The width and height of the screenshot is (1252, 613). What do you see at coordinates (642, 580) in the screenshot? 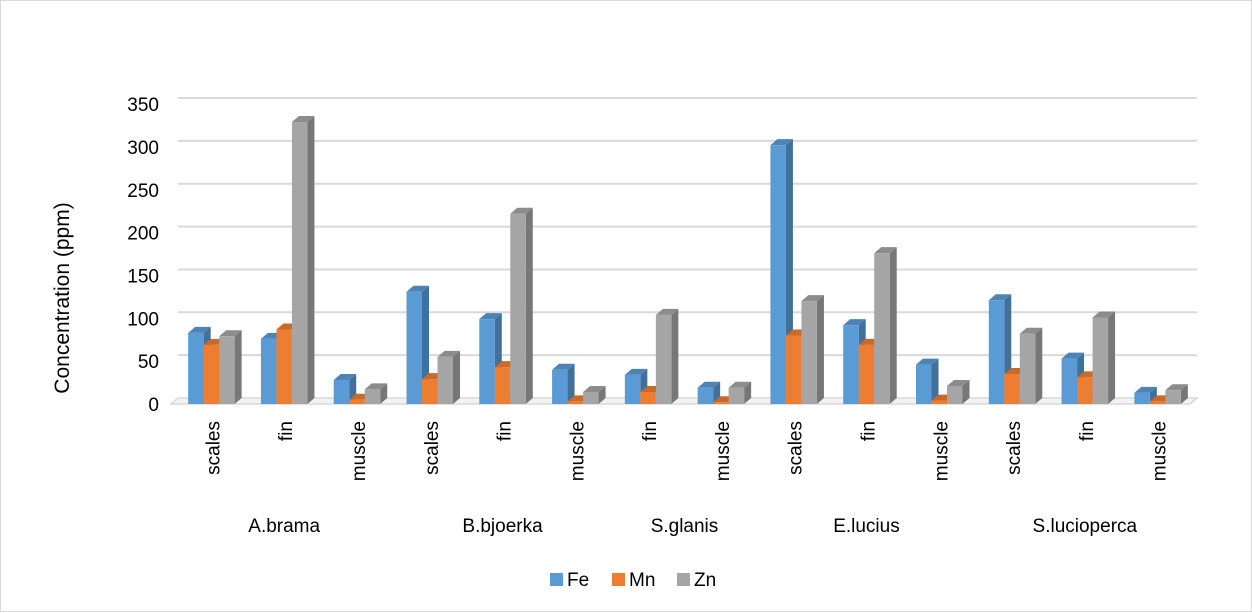
I see `legend-label: Mn` at bounding box center [642, 580].